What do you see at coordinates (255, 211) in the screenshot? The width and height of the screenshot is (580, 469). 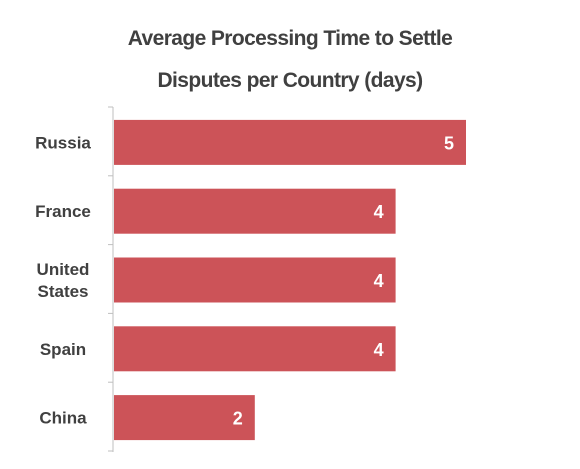 I see `bar-france` at bounding box center [255, 211].